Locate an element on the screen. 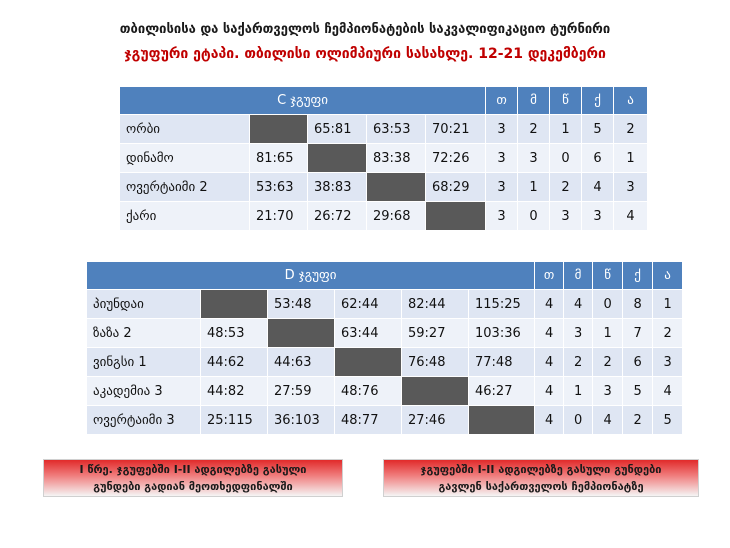 The width and height of the screenshot is (730, 548). team-name: ვინგსი 1 is located at coordinates (143, 362).